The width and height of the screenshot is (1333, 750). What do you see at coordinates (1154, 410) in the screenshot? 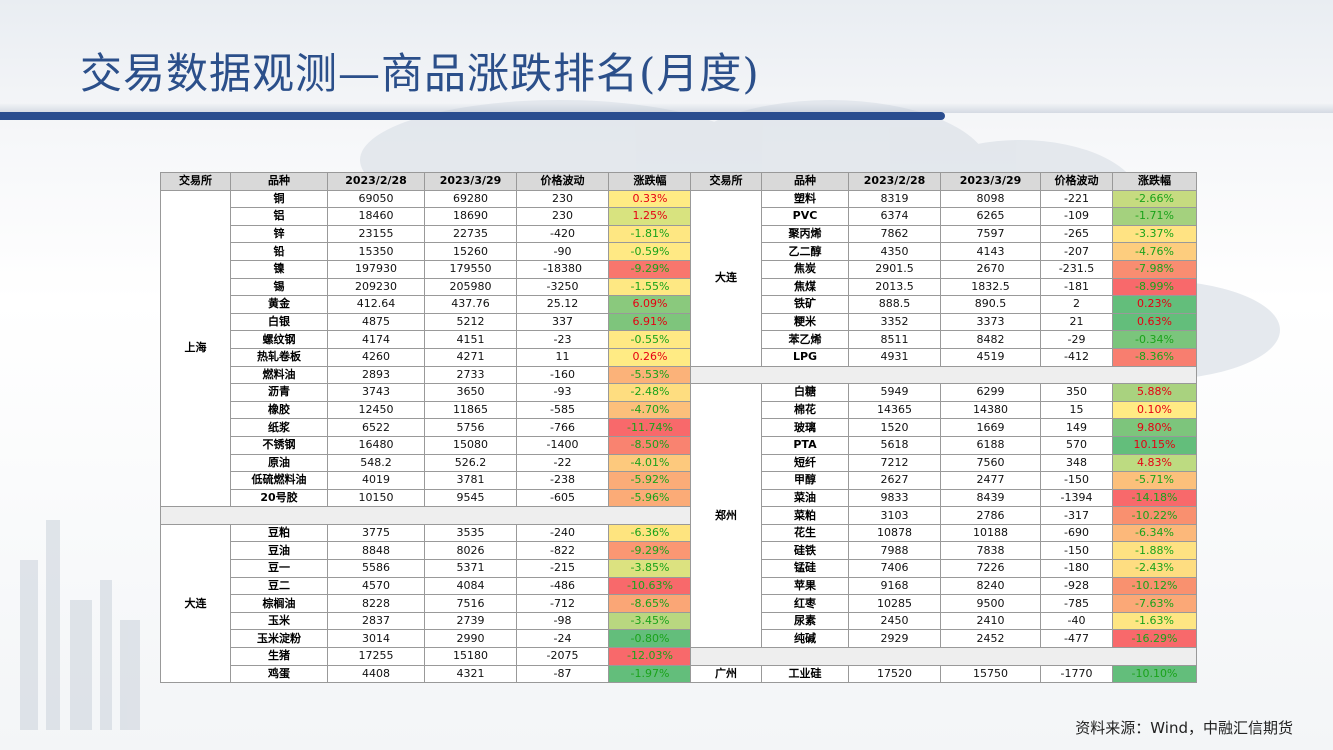
I see `change-percent: 0.10%` at bounding box center [1154, 410].